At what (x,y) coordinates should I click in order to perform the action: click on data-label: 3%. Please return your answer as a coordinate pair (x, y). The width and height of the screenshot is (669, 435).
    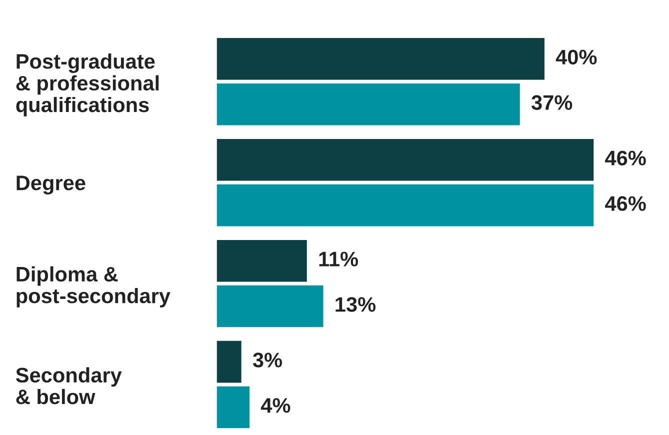
    Looking at the image, I should click on (267, 360).